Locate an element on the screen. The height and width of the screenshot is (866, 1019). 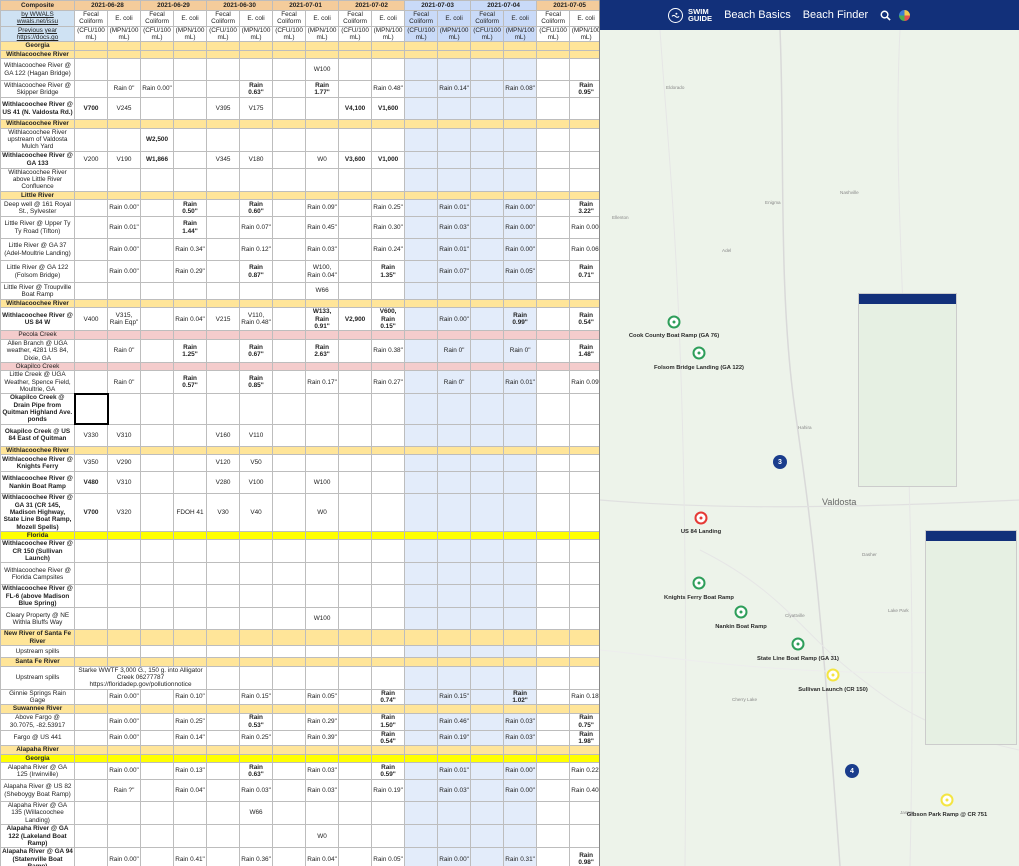
beach-pin-sullivan-launch is located at coordinates (833, 675).